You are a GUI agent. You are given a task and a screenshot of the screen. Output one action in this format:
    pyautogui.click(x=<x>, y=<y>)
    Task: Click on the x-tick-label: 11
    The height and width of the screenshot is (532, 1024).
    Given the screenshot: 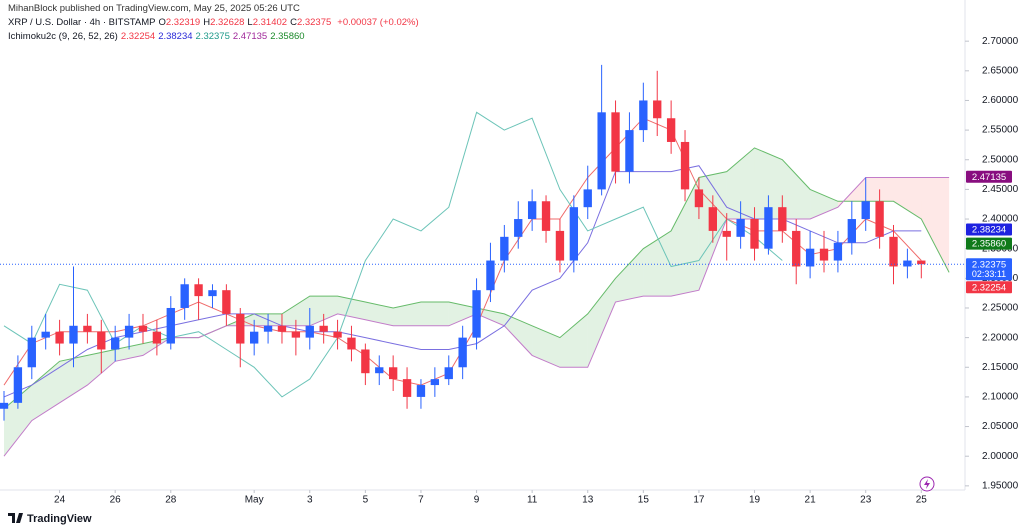 What is the action you would take?
    pyautogui.click(x=532, y=500)
    